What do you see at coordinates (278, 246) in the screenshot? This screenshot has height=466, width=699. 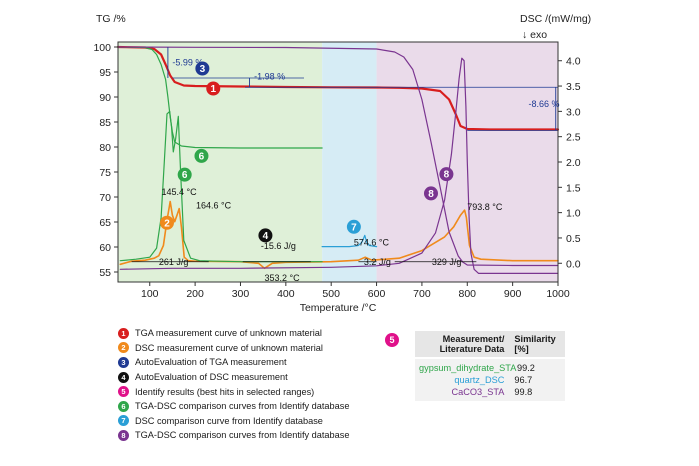 I see `annotation-7: -15.6 J/g` at bounding box center [278, 246].